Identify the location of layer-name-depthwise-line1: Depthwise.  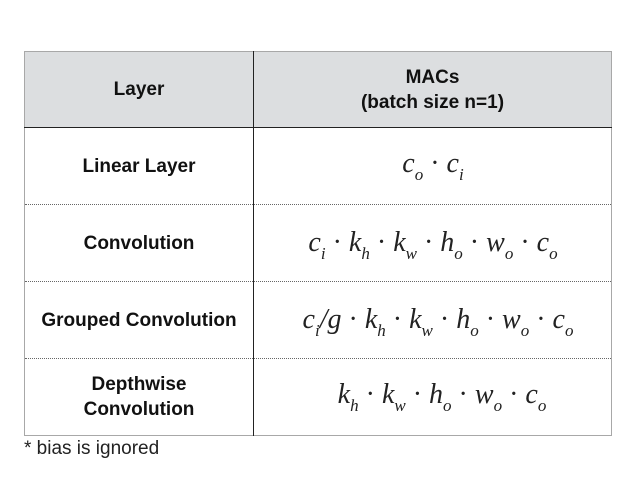
(139, 384).